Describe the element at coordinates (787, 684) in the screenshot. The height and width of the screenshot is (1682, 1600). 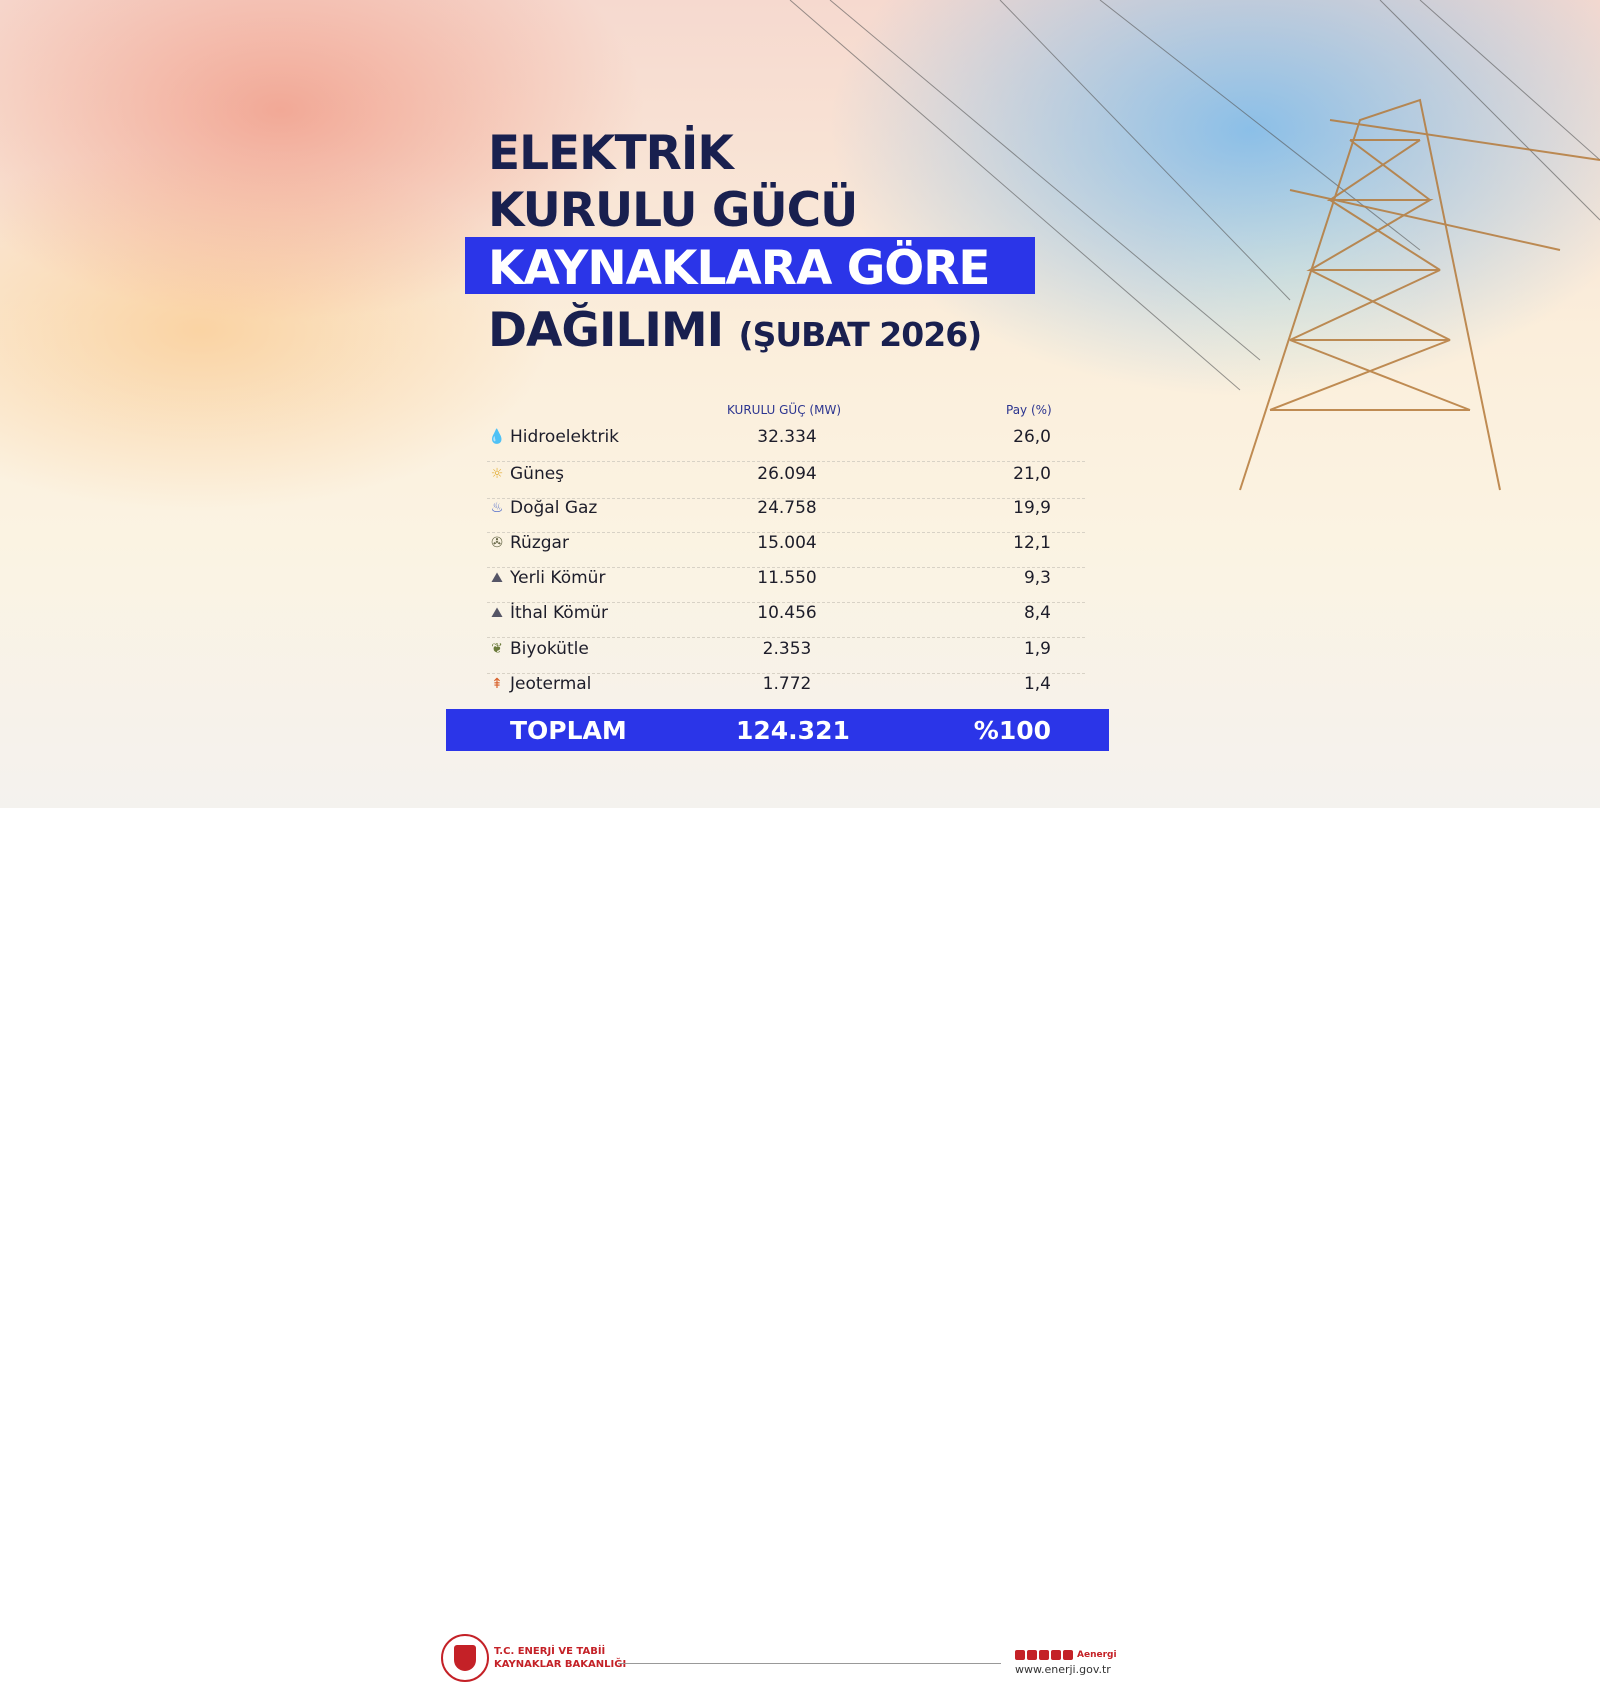
I see `capacity-value: 1.772` at that location.